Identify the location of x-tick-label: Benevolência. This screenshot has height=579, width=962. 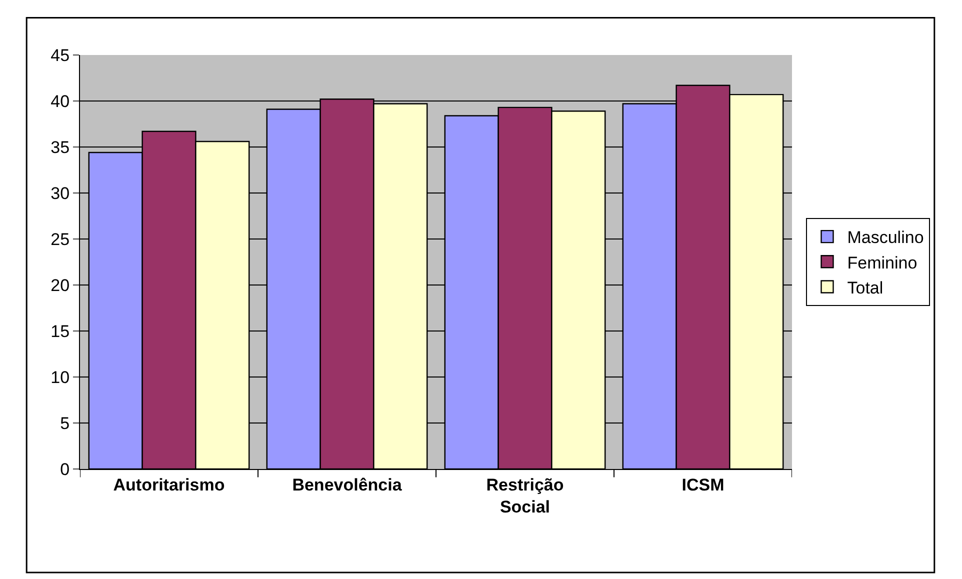
(347, 484).